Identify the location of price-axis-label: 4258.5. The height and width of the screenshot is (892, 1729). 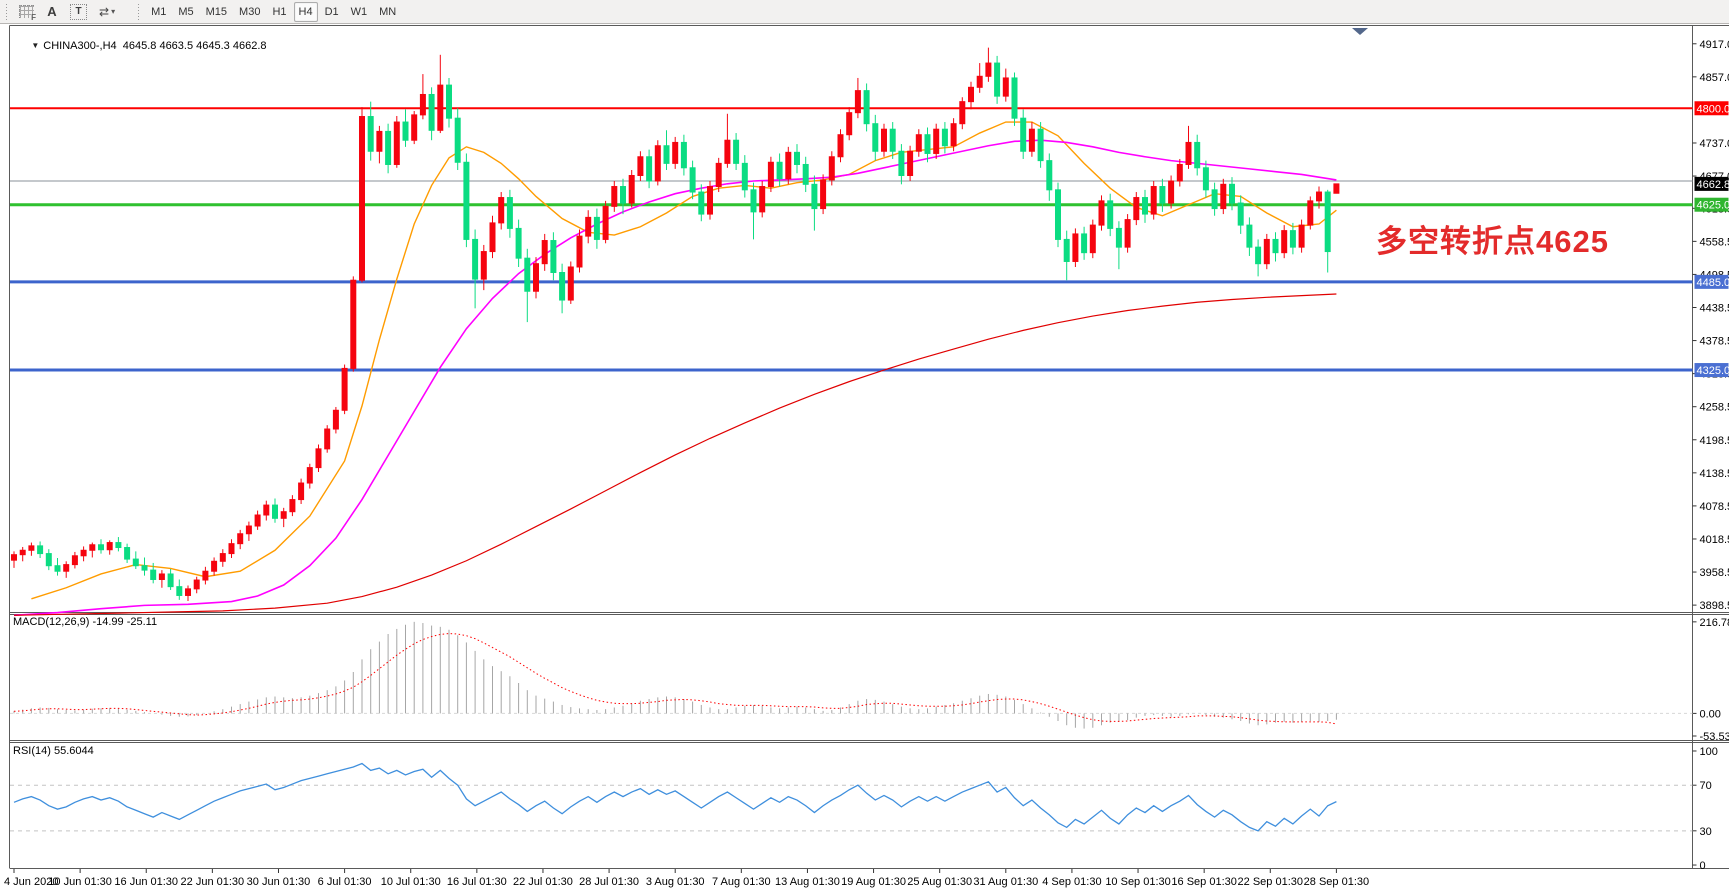
(1714, 408).